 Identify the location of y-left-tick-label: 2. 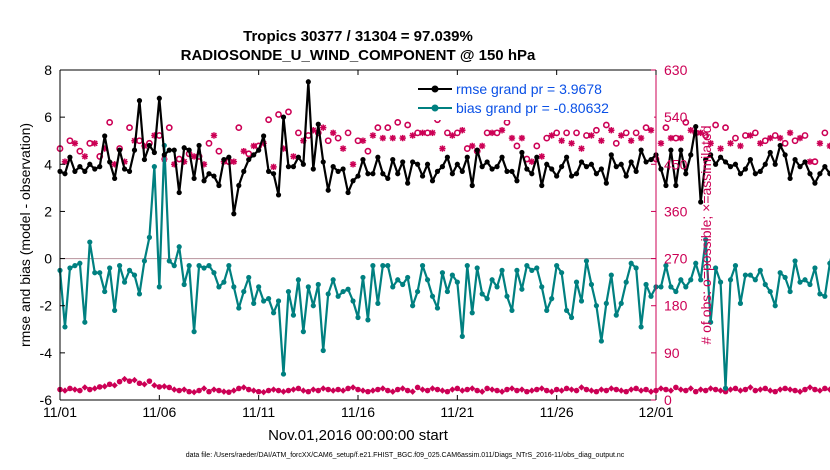
(48, 211).